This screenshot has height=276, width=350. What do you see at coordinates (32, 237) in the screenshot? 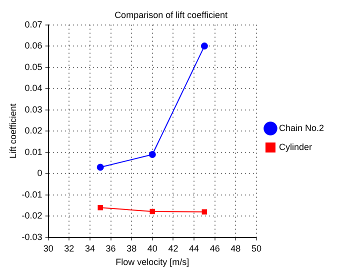
I see `y-tick-label: -0.03` at bounding box center [32, 237].